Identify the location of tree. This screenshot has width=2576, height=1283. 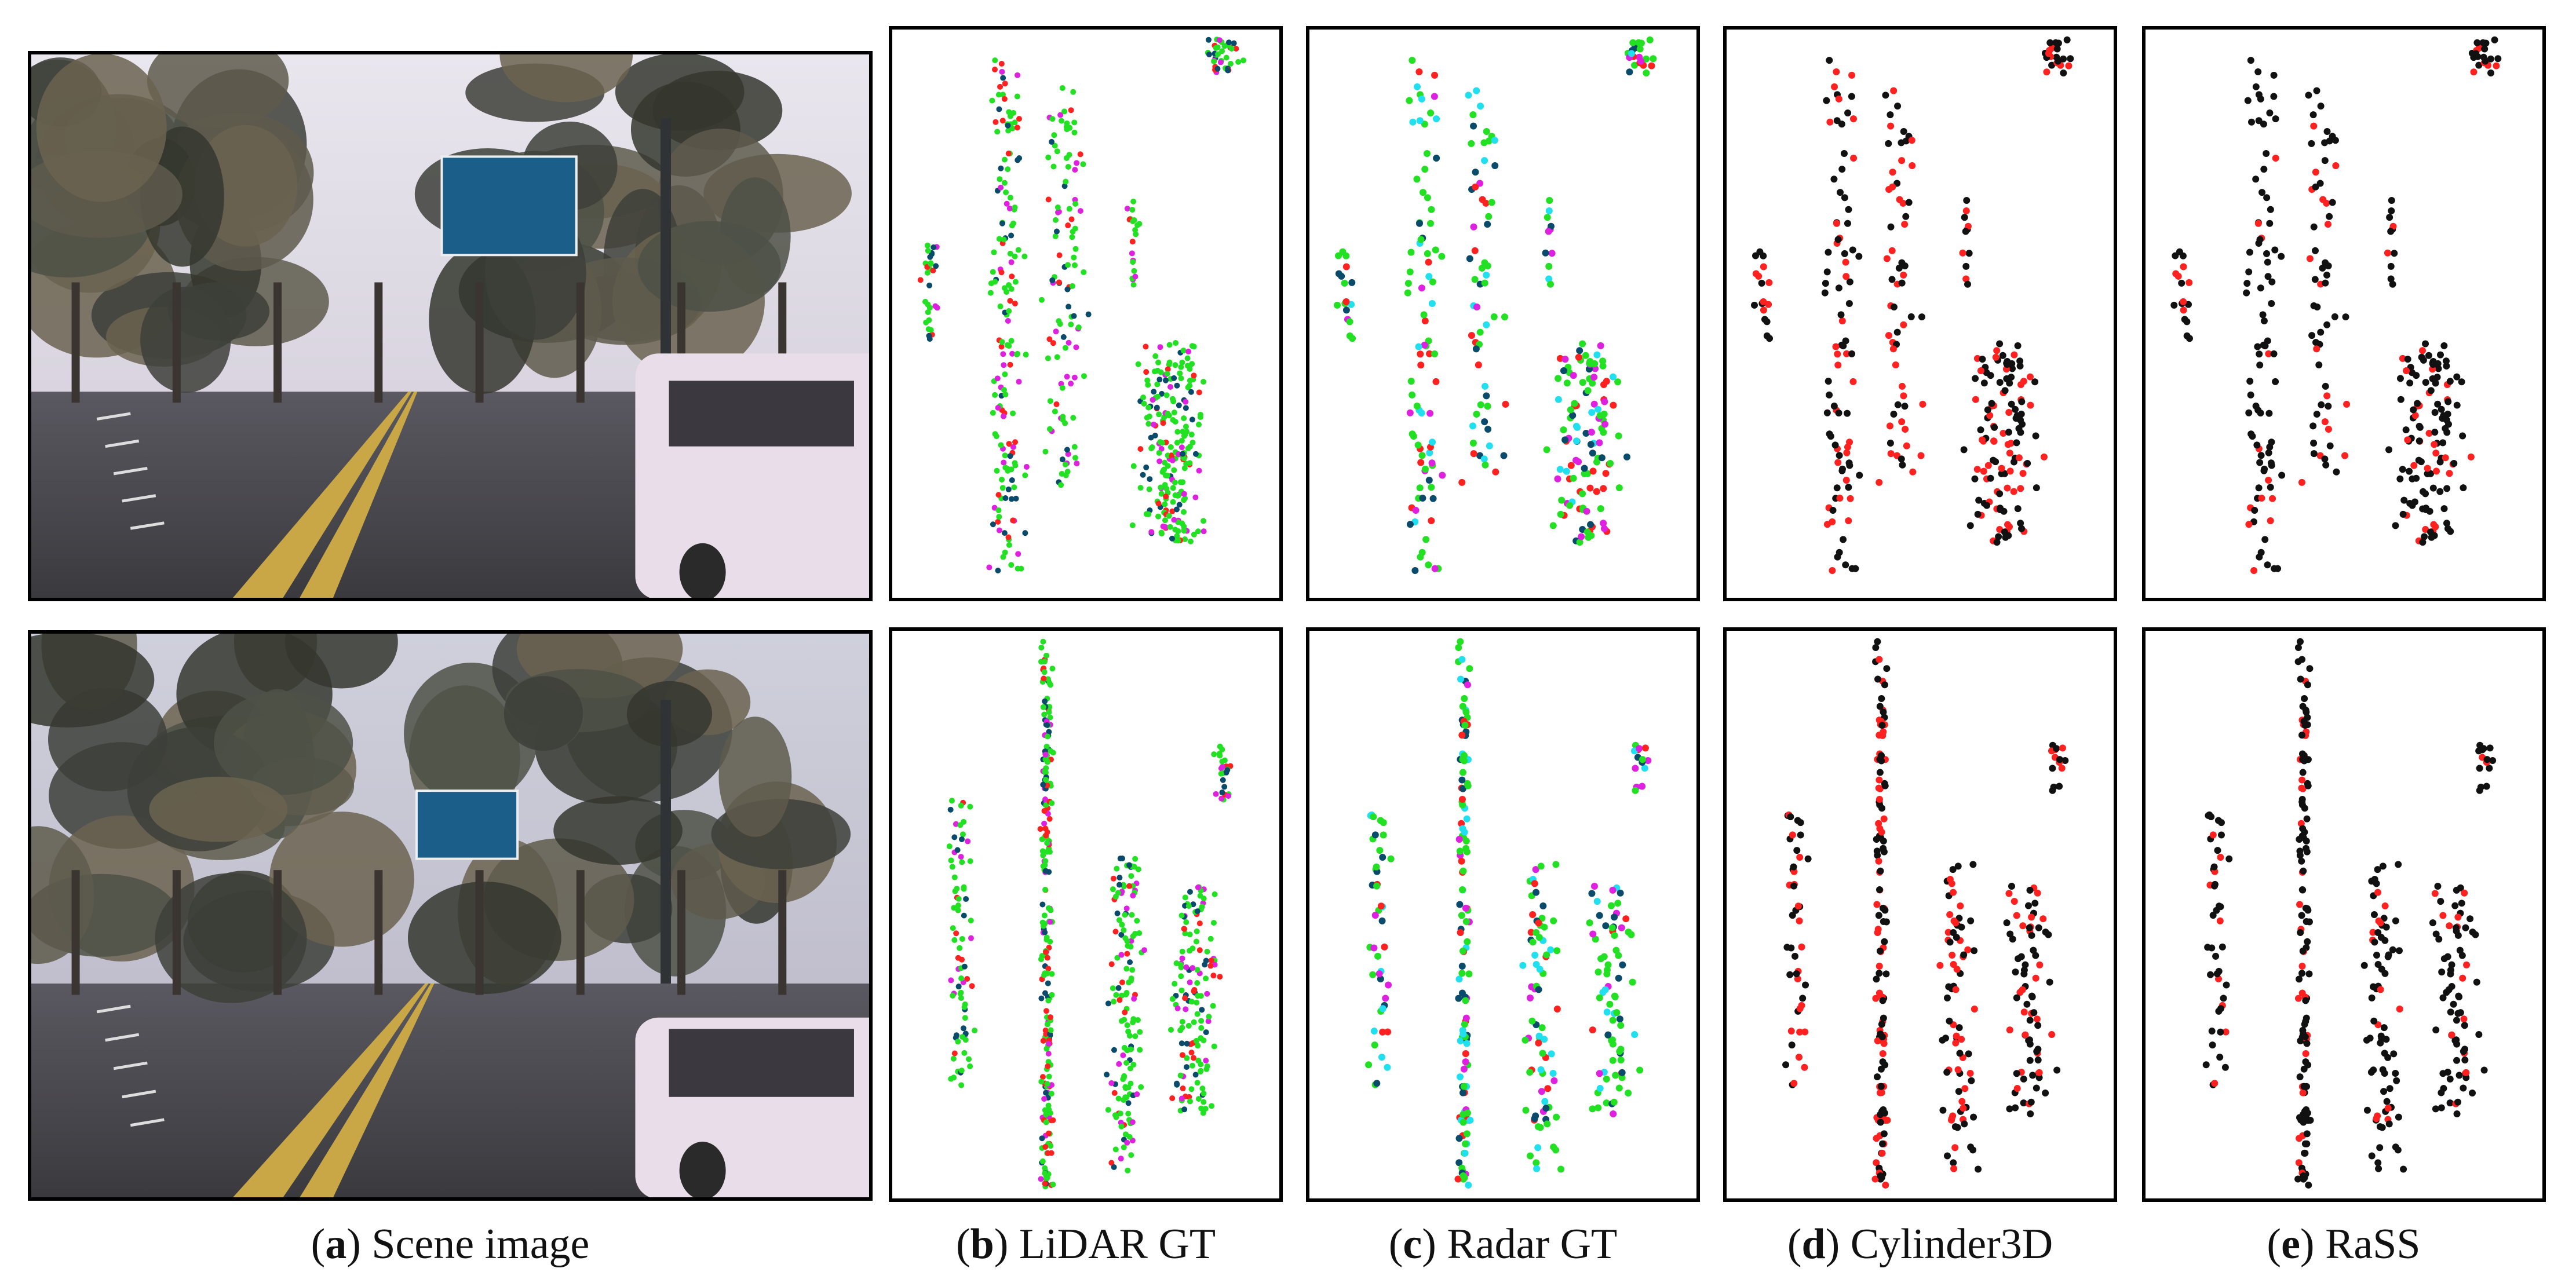
(484, 938).